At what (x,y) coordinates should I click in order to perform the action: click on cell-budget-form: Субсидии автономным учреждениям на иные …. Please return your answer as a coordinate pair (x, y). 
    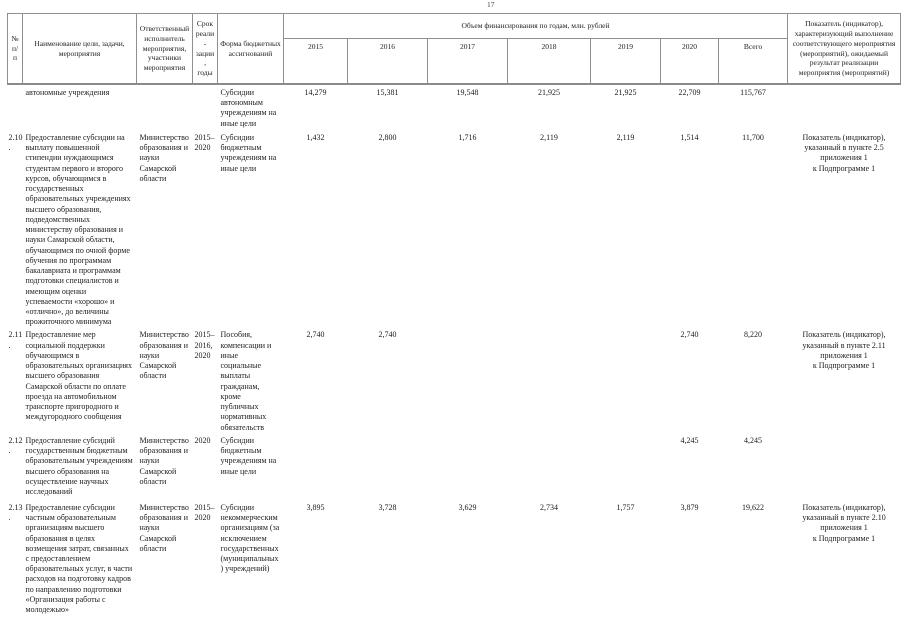
    Looking at the image, I should click on (248, 108).